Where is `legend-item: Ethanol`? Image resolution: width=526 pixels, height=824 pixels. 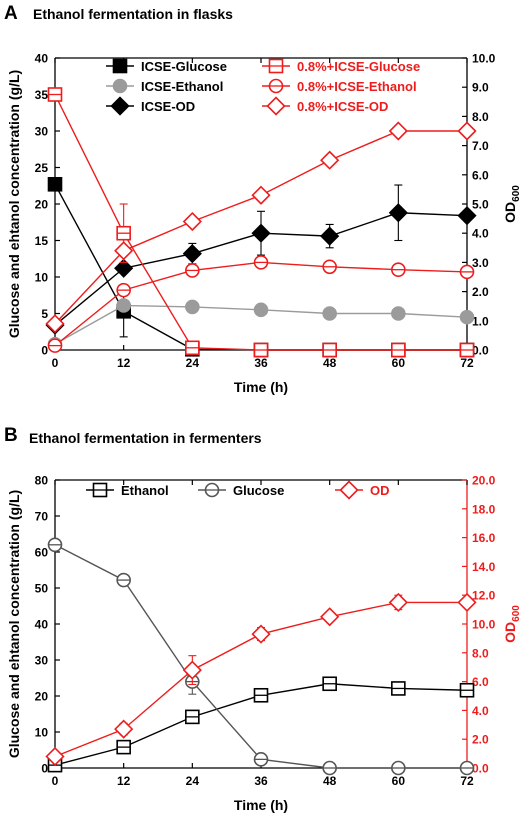 legend-item: Ethanol is located at coordinates (127, 490).